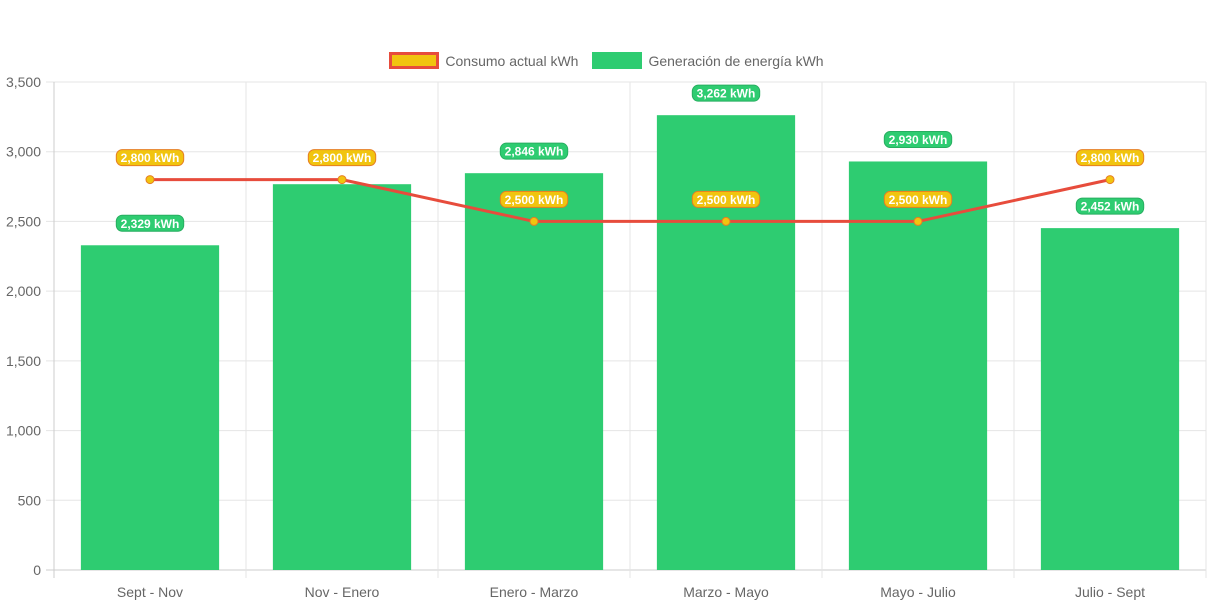  Describe the element at coordinates (512, 60) in the screenshot. I see `legend-label-consumo: Consumo actual kWh` at that location.